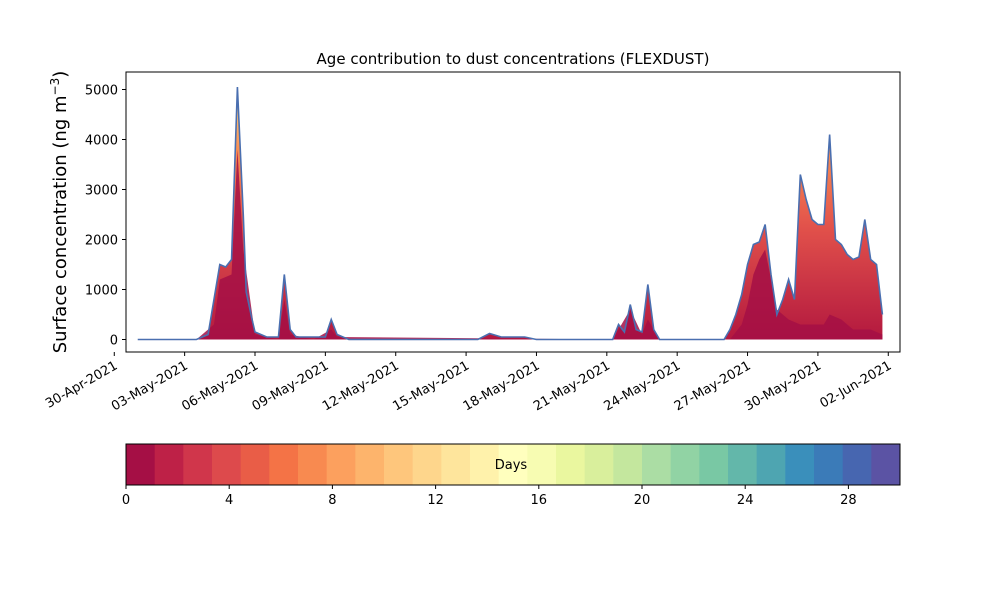 Image resolution: width=1000 pixels, height=600 pixels. What do you see at coordinates (713, 386) in the screenshot?
I see `x-tick-label: 27-May-2021` at bounding box center [713, 386].